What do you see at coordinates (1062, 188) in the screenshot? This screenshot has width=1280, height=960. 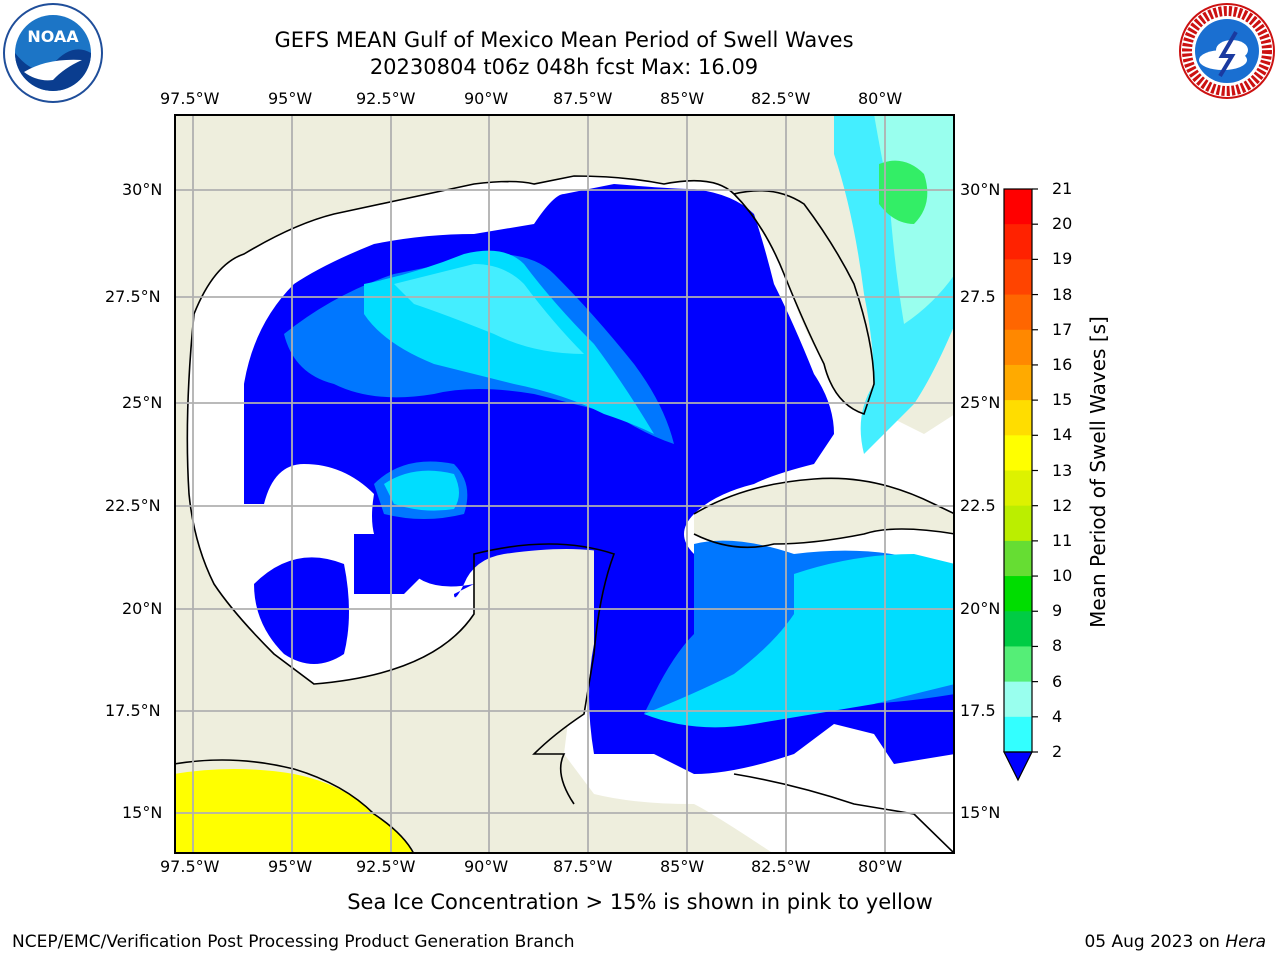 I see `colorbar-tick-label: 21` at bounding box center [1062, 188].